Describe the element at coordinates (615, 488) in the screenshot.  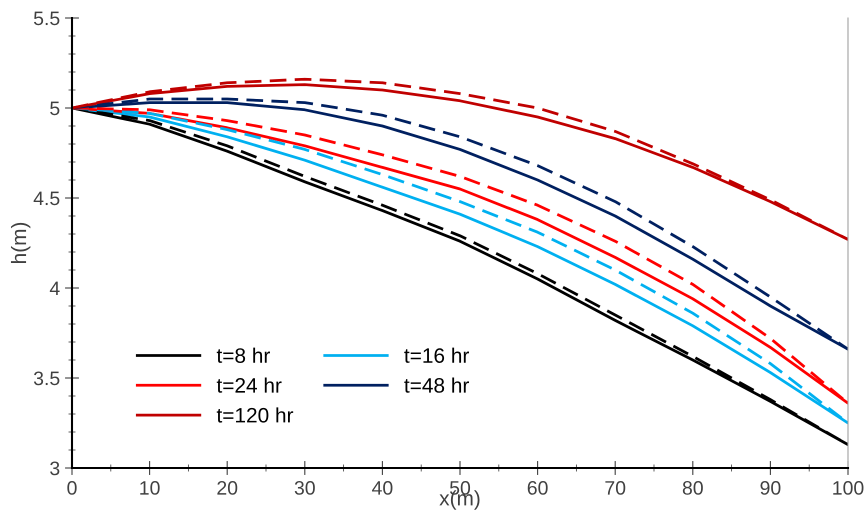
I see `x-tick-label: 70` at that location.